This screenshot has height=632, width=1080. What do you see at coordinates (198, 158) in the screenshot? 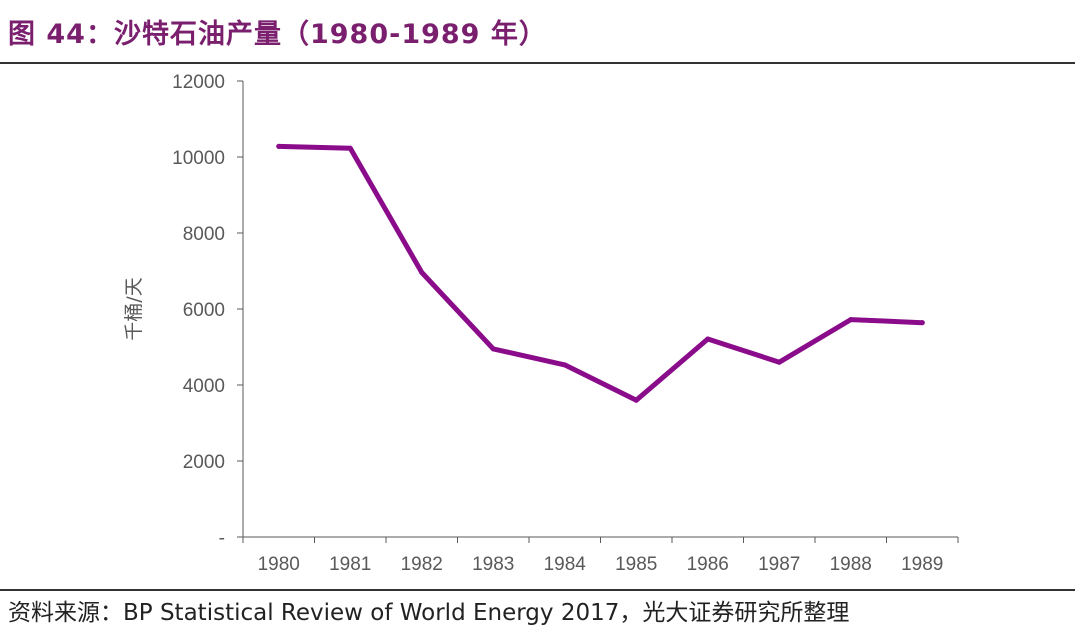
I see `y-tick-label: 10000` at bounding box center [198, 158].